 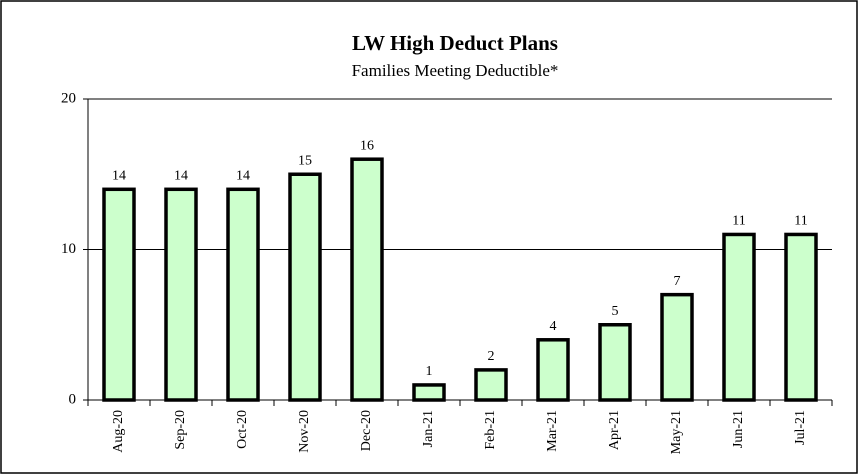 What do you see at coordinates (552, 431) in the screenshot?
I see `x-tick-label: Mar-21` at bounding box center [552, 431].